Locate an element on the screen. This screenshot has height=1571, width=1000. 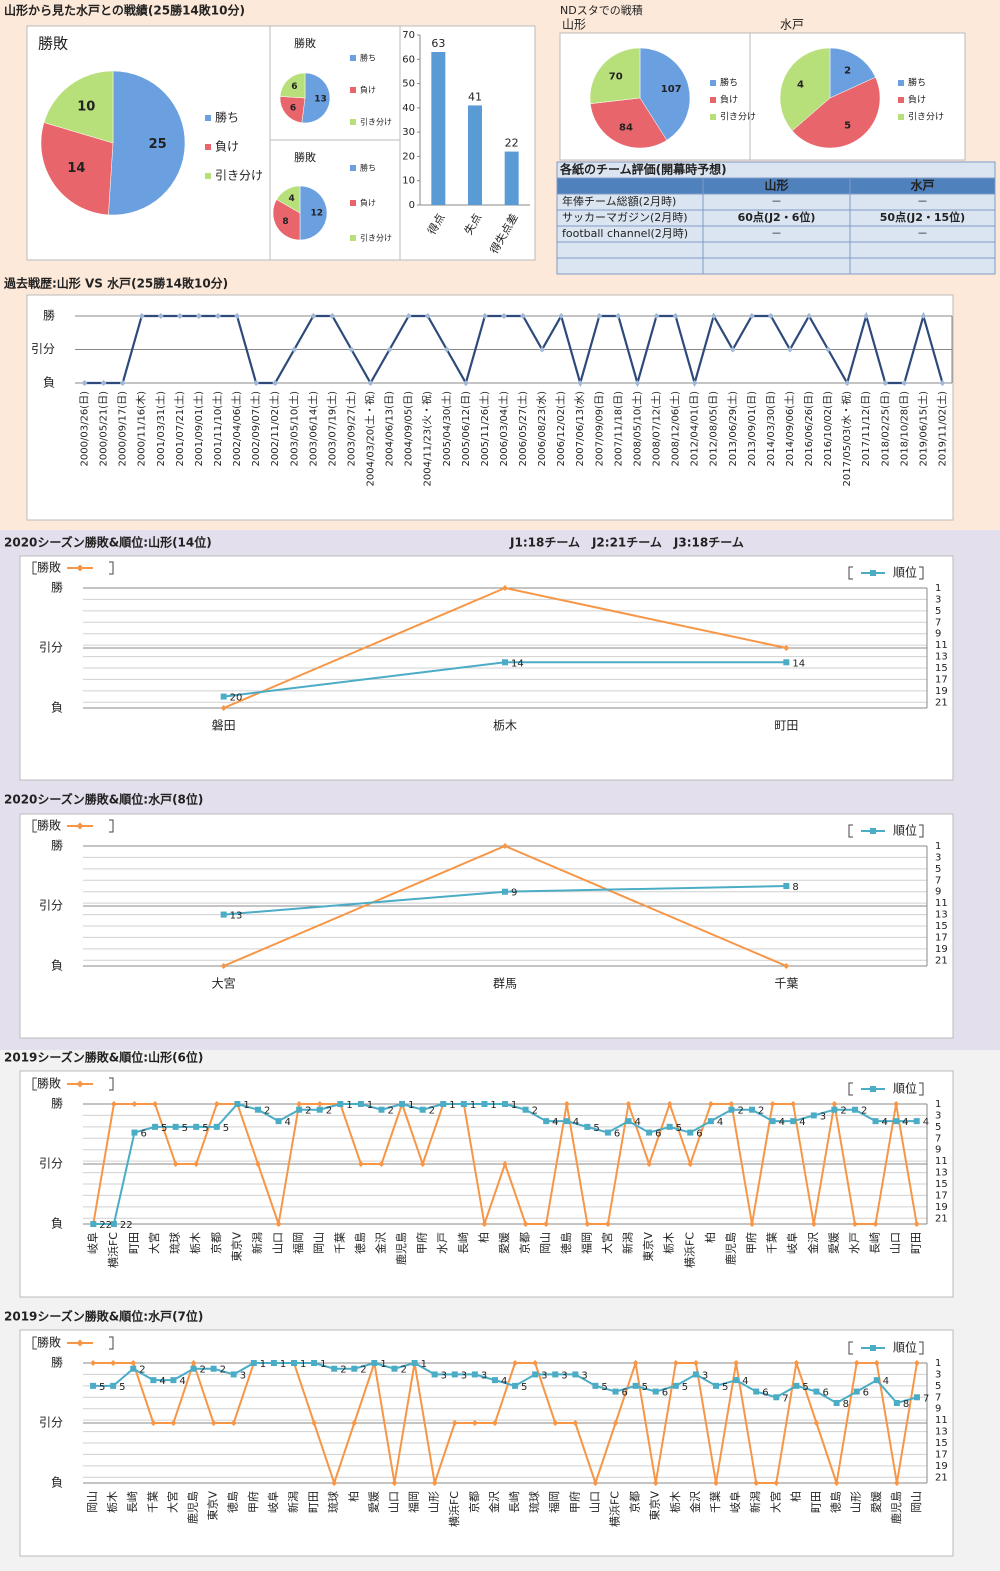
table-title: 各紙のチーム評価(開幕時予想) is located at coordinates (643, 169).